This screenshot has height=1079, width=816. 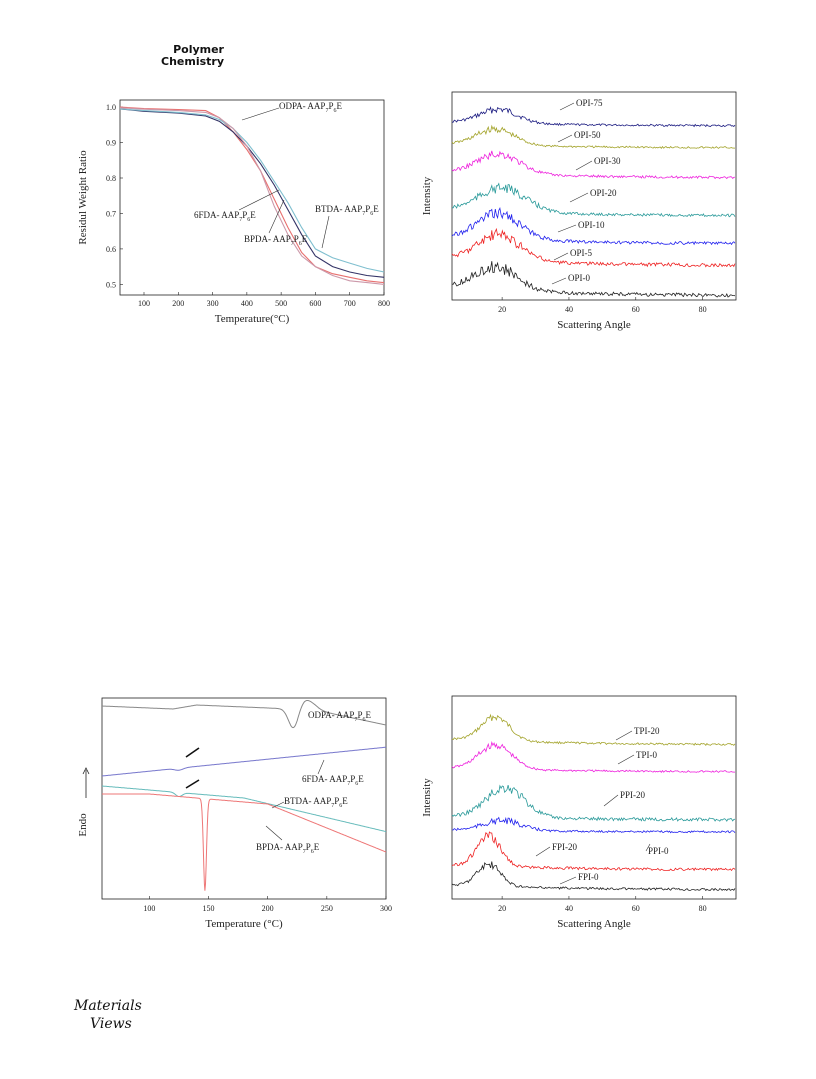 What do you see at coordinates (384, 303) in the screenshot?
I see `x-tick-label: 800` at bounding box center [384, 303].